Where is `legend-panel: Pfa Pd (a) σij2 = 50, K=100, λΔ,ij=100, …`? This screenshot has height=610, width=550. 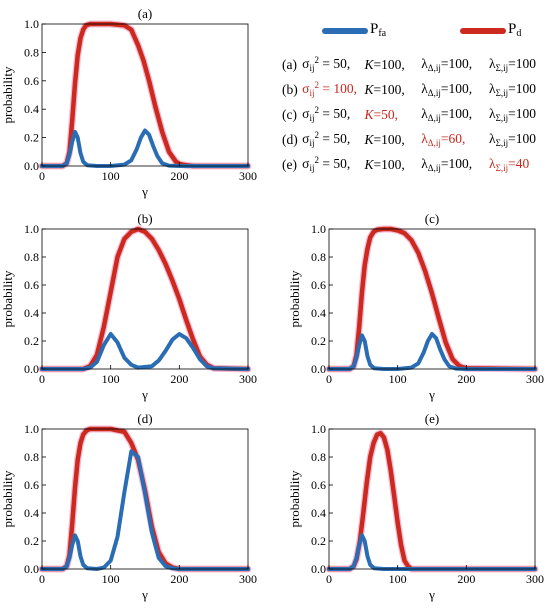 legend-panel: Pfa Pd (a) σij2 = 50, K=100, λΔ,ij=100, … is located at coordinates (413, 97).